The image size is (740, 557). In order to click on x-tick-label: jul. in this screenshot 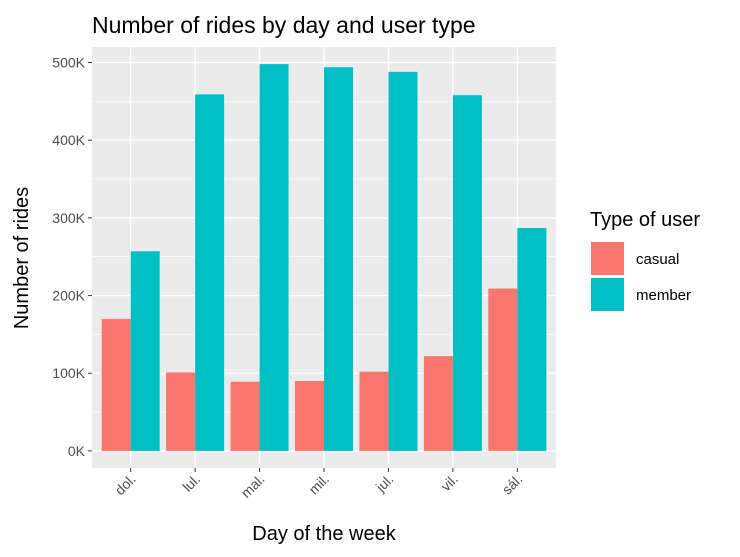, I will do `click(384, 483)`.